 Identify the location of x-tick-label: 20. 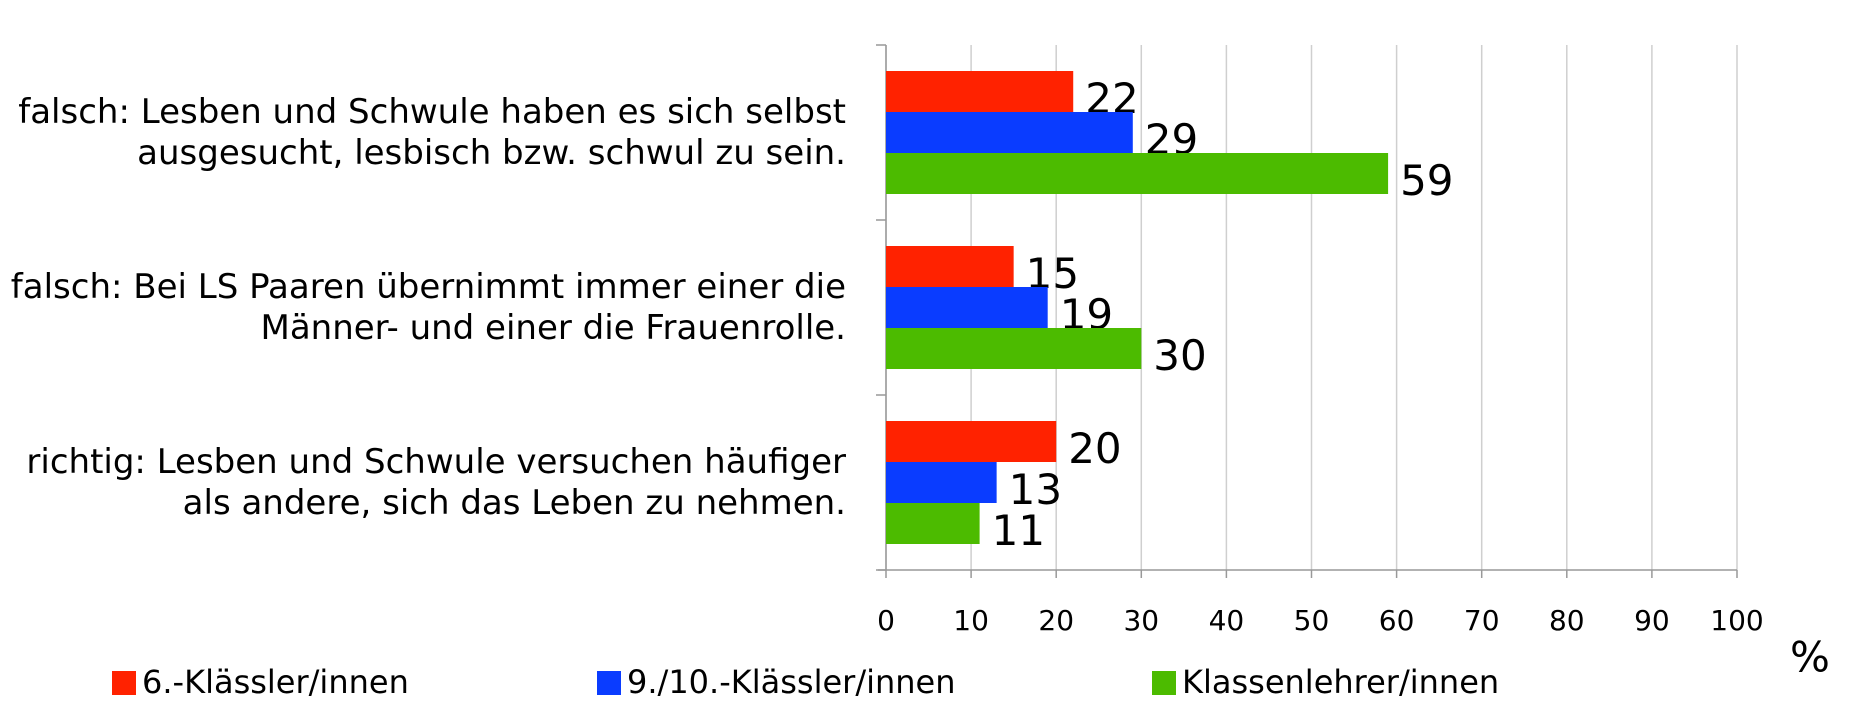
(1056, 620).